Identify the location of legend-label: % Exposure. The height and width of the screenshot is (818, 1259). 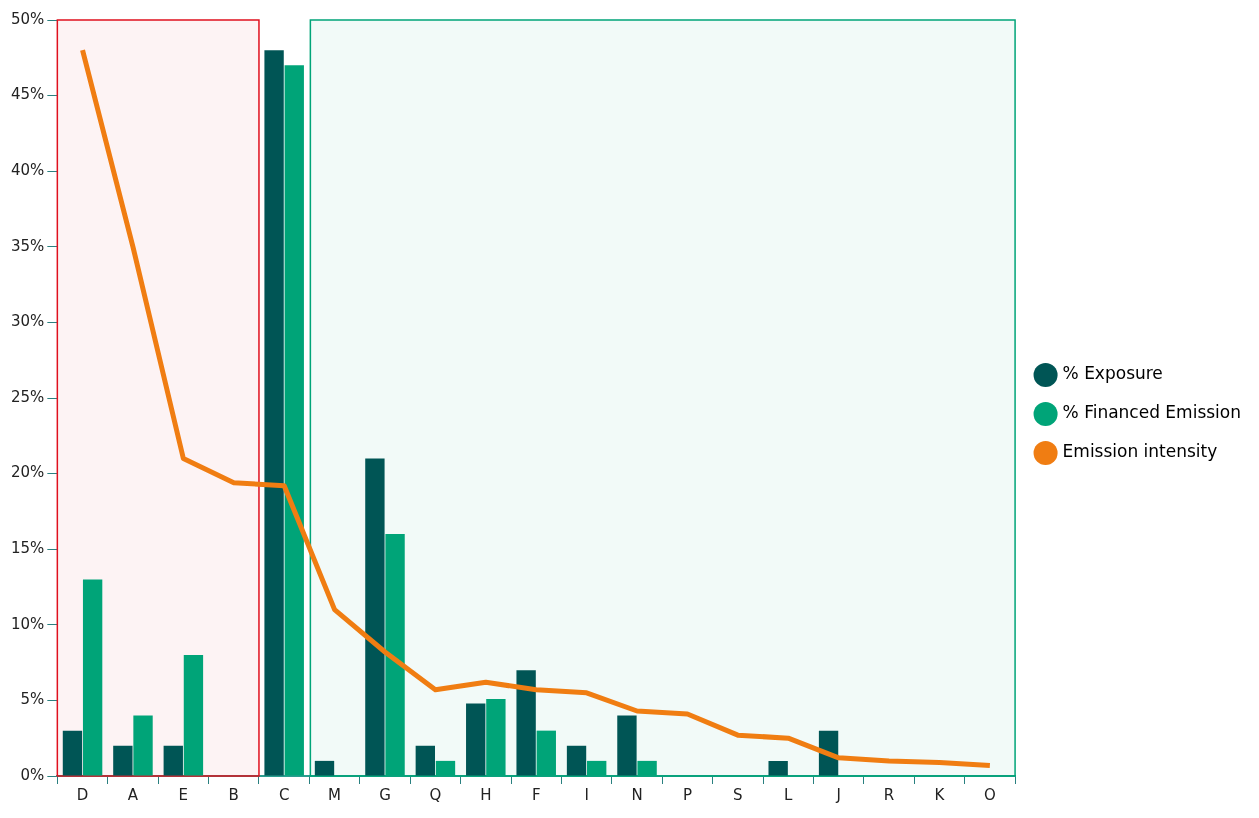
(1112, 373).